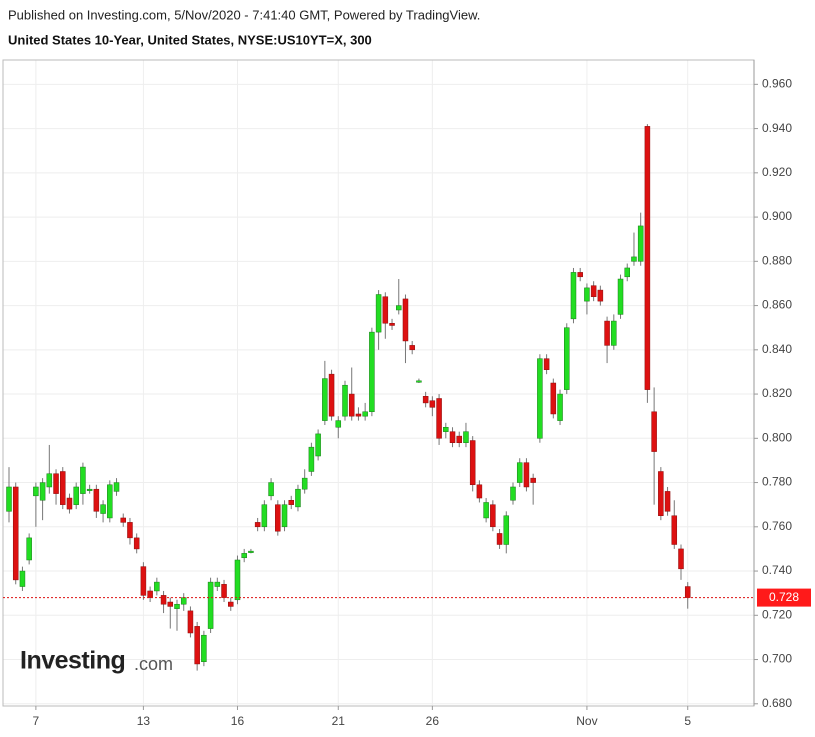 The height and width of the screenshot is (737, 815). I want to click on y-tick-label: 0.860, so click(777, 305).